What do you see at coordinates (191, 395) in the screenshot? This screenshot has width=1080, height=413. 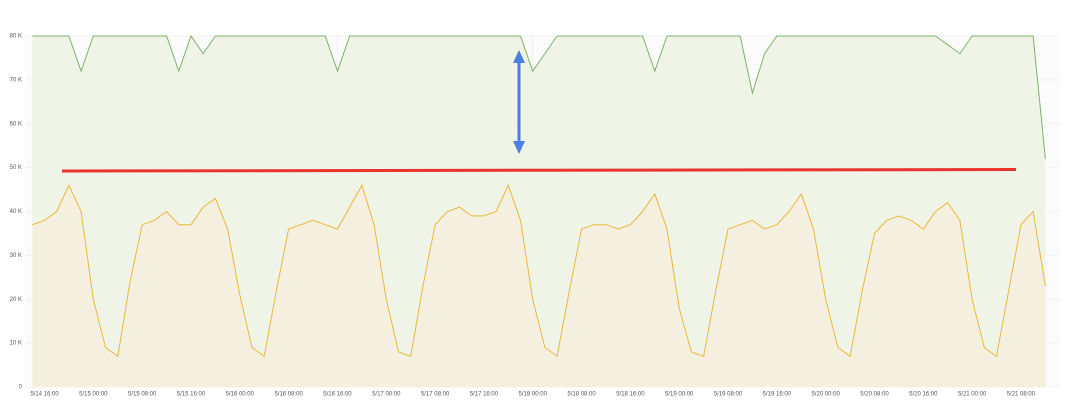 I see `x-tick-label: 5/15 16:00` at bounding box center [191, 395].